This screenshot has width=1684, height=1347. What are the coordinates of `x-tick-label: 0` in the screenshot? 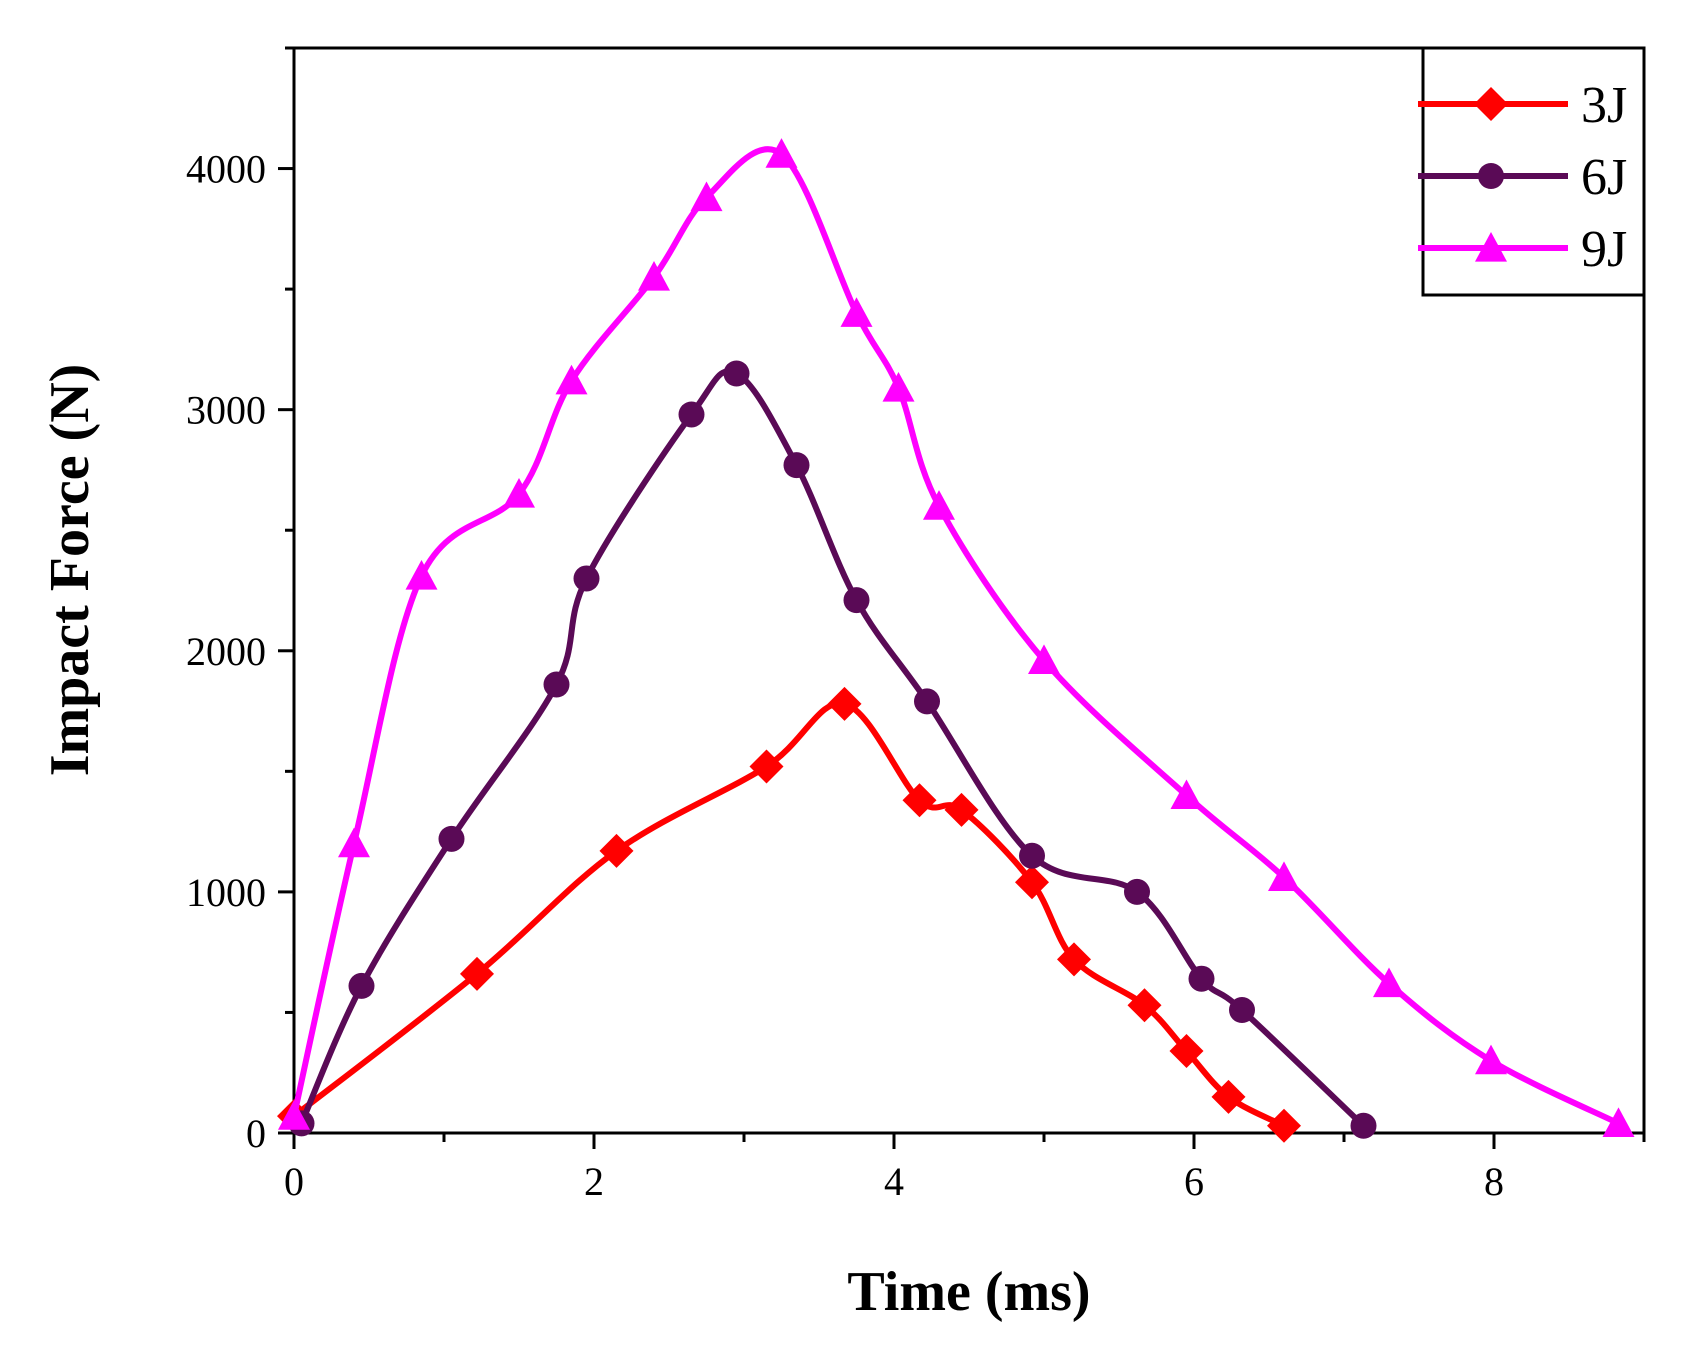 It's located at (294, 1181).